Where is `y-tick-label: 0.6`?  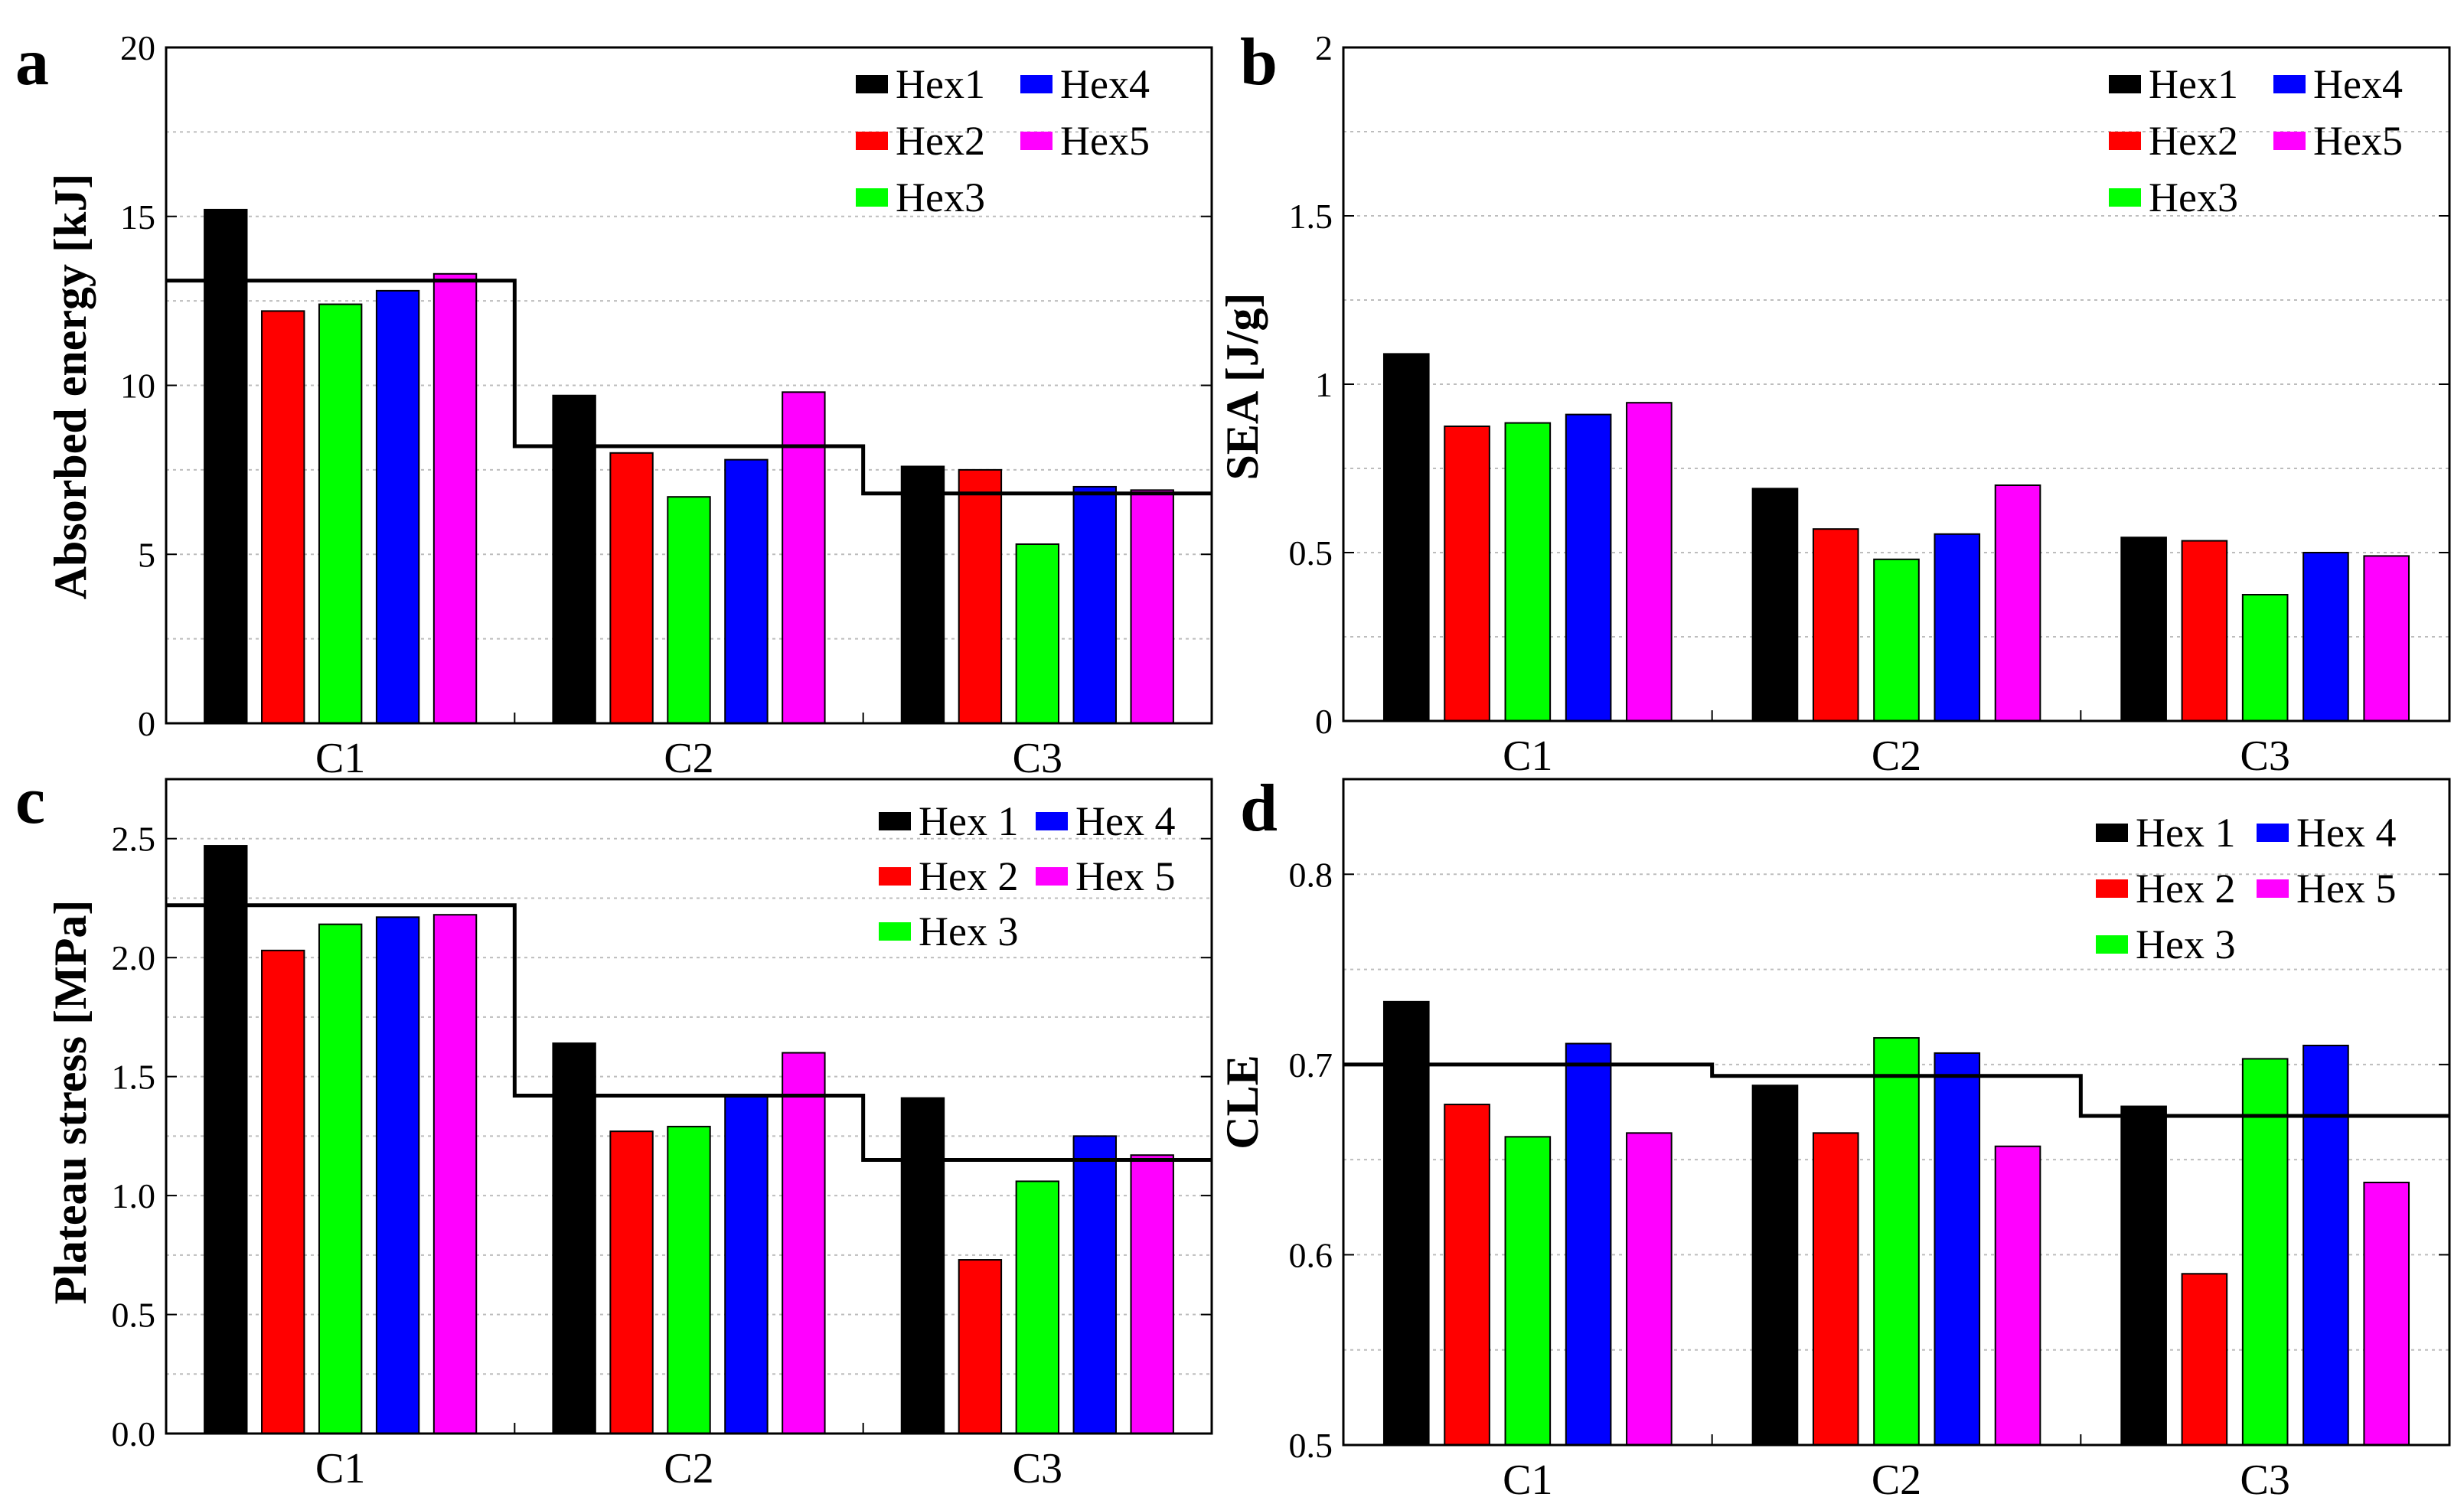
y-tick-label: 0.6 is located at coordinates (1311, 1254).